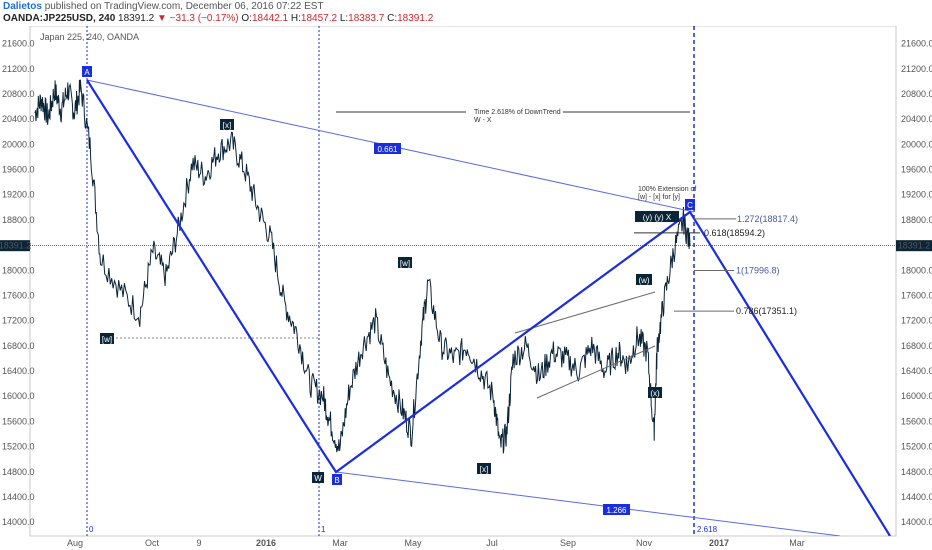 The width and height of the screenshot is (932, 550). I want to click on wave-x2-badge, so click(484, 468).